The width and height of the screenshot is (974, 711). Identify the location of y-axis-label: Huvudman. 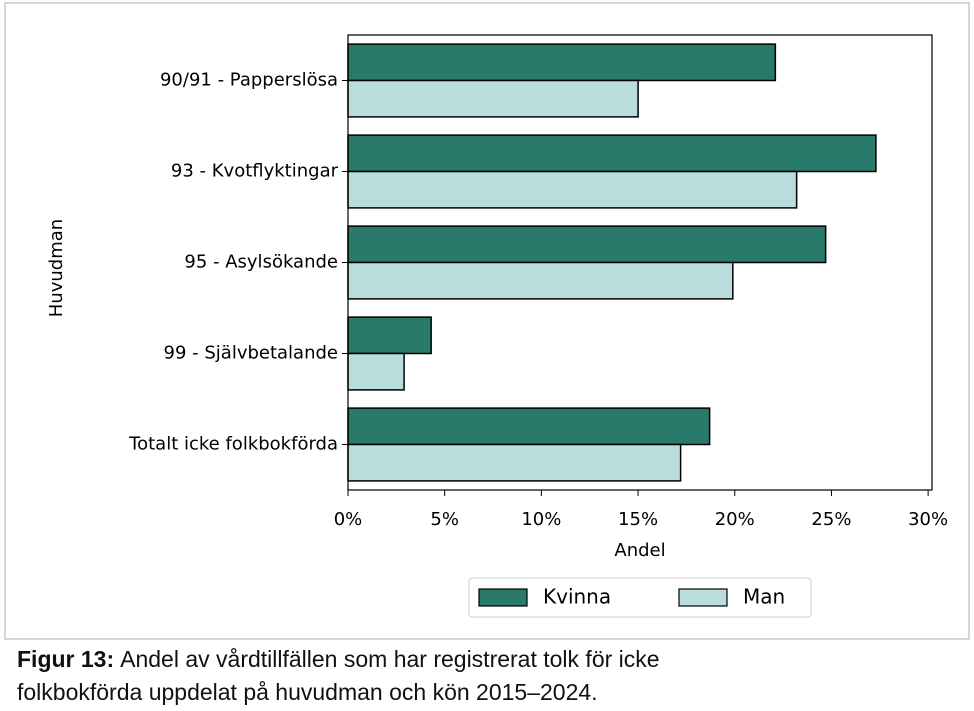
(56, 268).